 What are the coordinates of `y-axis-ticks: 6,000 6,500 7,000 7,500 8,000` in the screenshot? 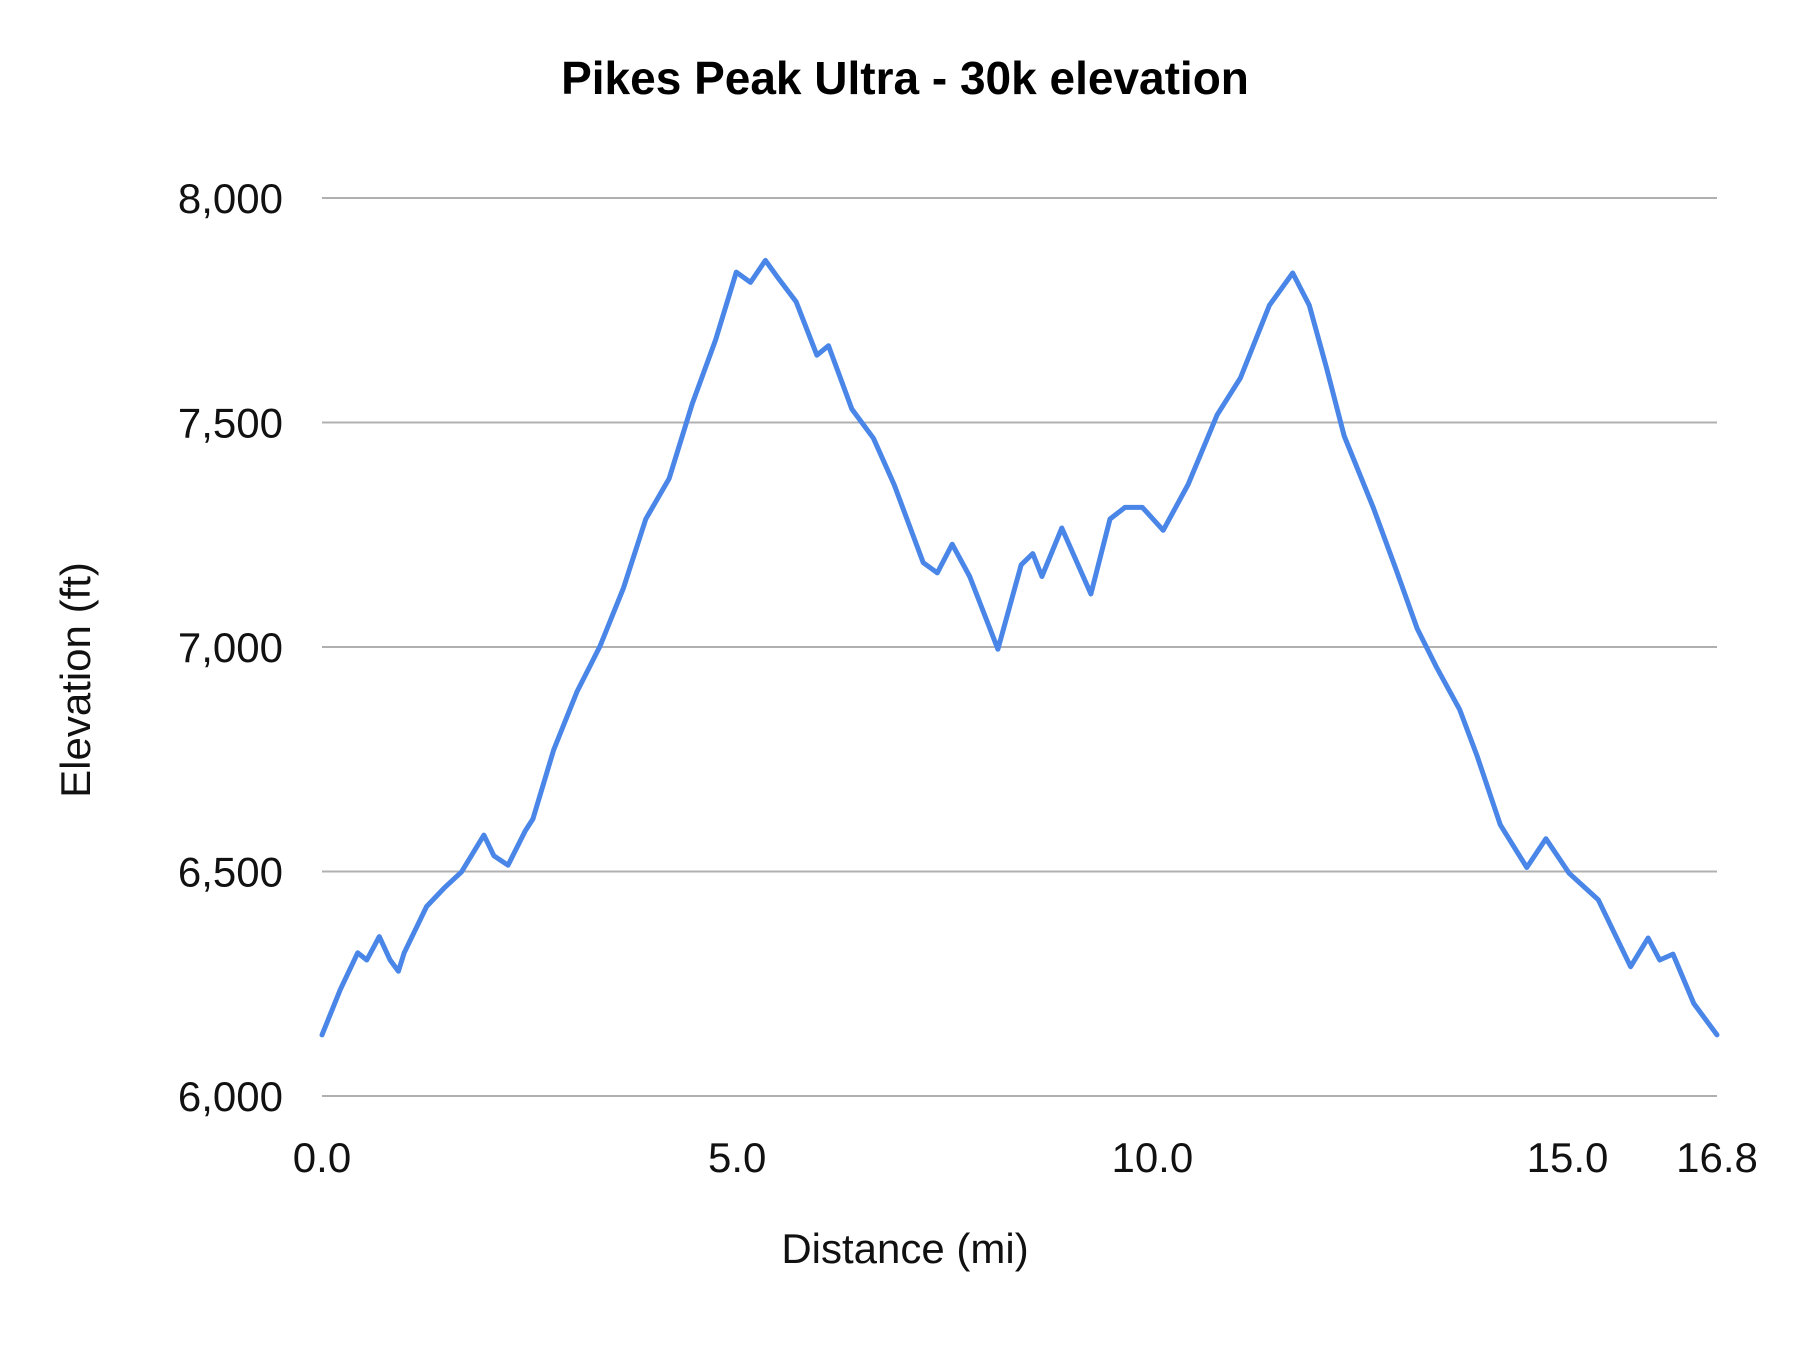 It's located at (230, 647).